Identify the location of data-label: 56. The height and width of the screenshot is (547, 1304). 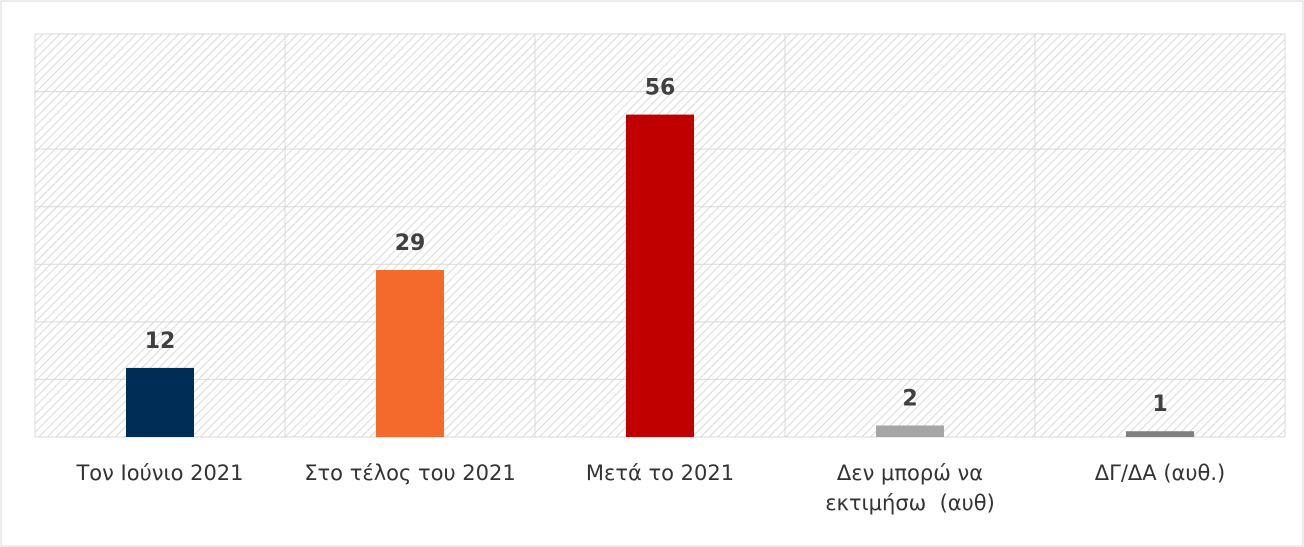
(660, 88).